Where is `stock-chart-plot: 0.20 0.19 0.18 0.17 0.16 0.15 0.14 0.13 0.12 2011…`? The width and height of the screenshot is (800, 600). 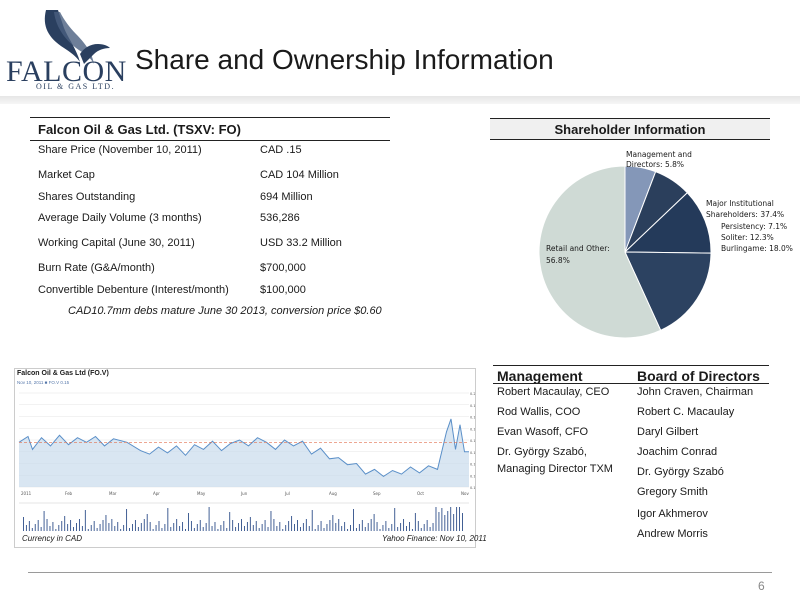
stock-chart-plot: 0.20 0.19 0.18 0.17 0.16 0.15 0.14 0.13 0.12 2011… is located at coordinates (248, 461).